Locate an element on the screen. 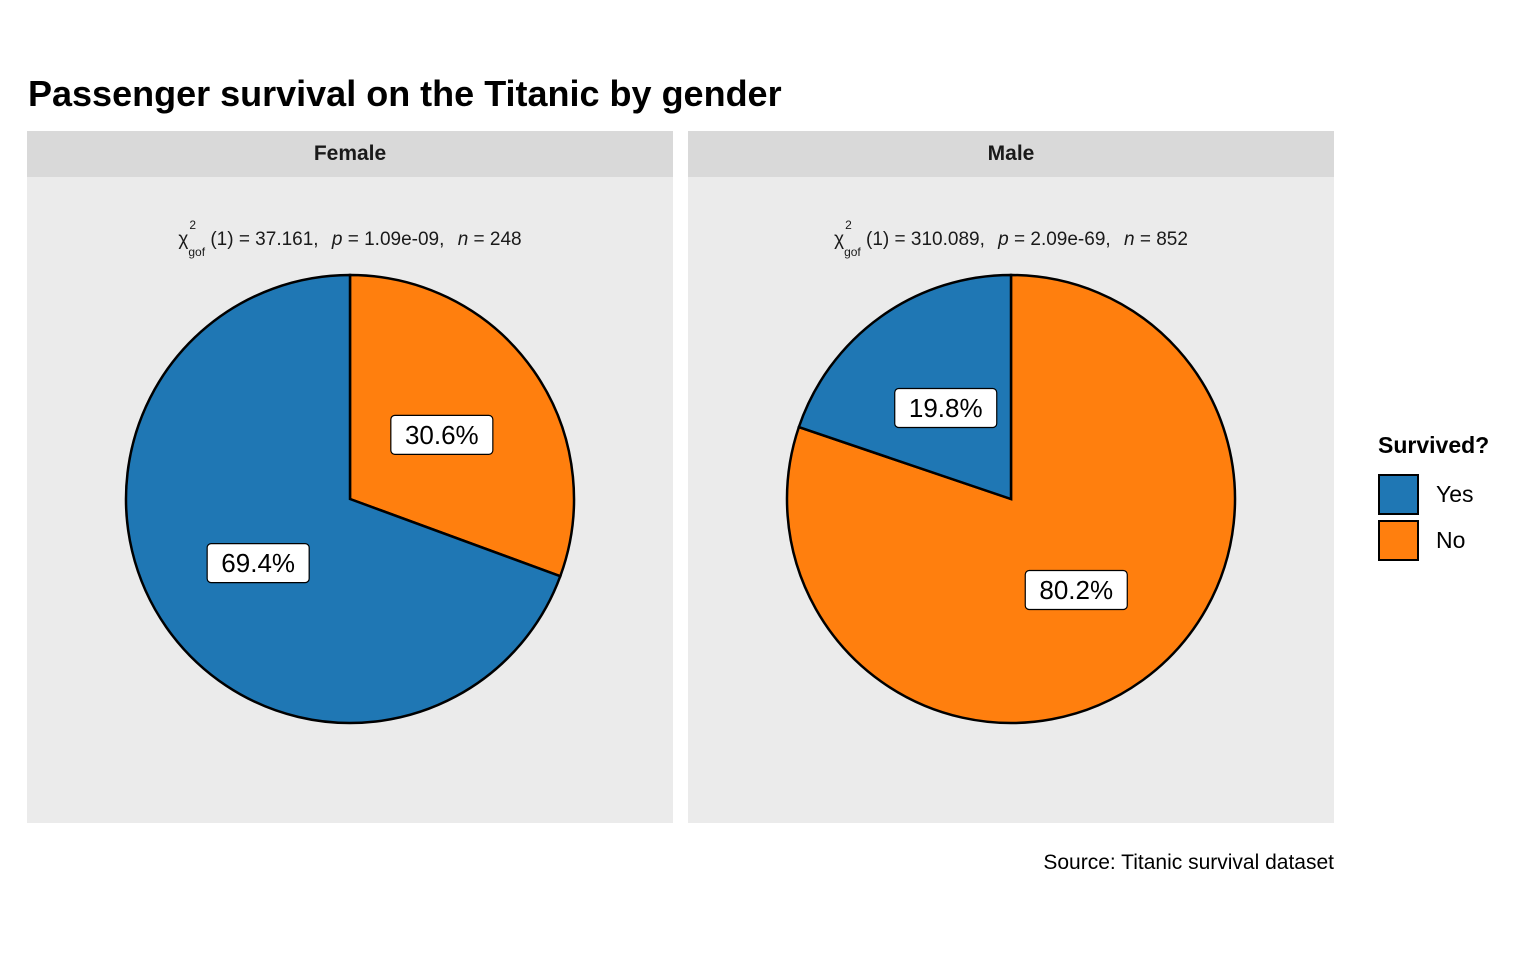  source-caption: Source: Titanic survival dataset is located at coordinates (1188, 862).